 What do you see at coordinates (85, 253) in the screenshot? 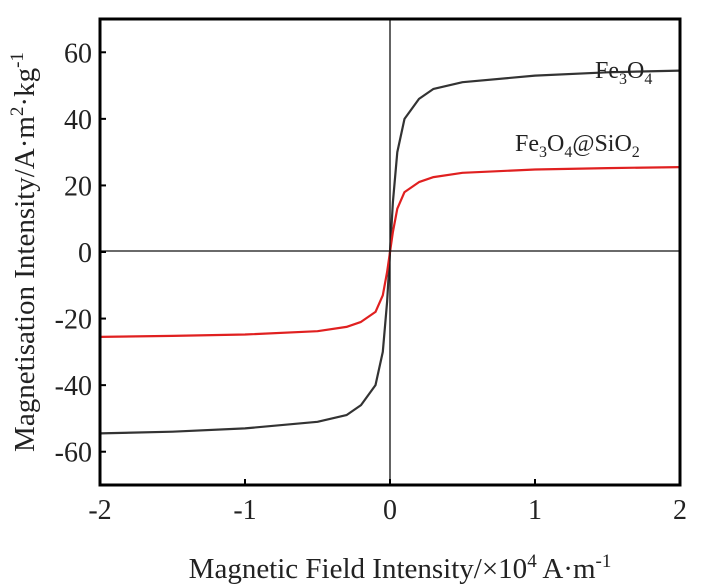
I see `y-tick-label: 0` at bounding box center [85, 253].